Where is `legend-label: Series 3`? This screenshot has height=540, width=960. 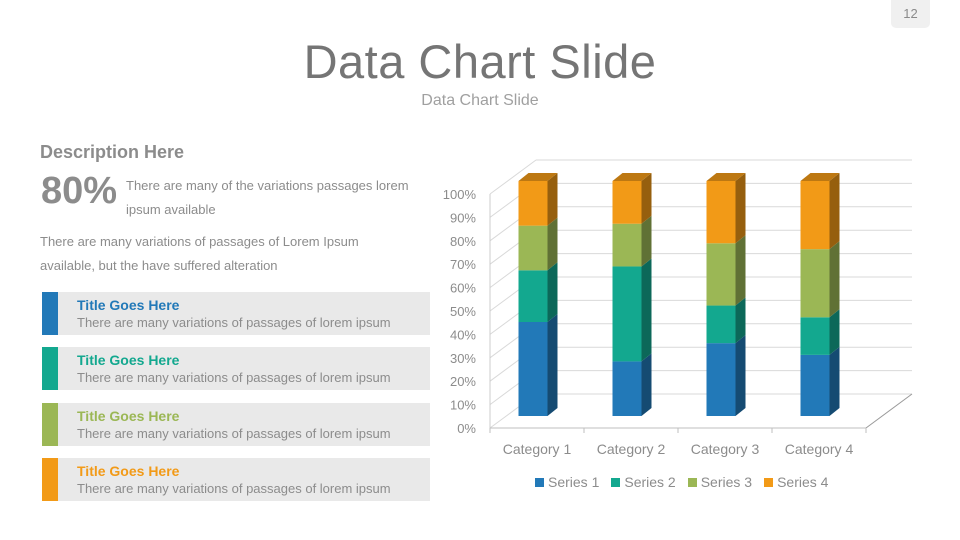
legend-label: Series 3 is located at coordinates (726, 482).